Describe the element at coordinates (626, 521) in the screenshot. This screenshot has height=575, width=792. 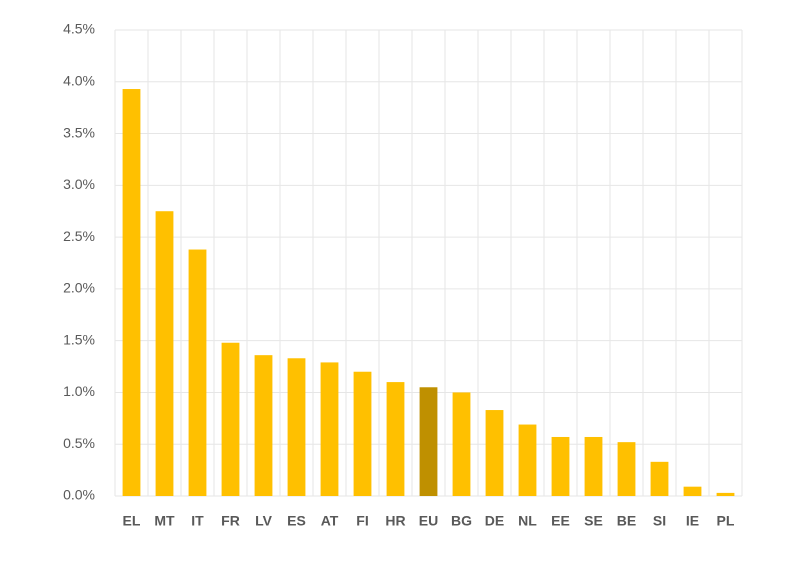
I see `x-tick-label: BE` at that location.